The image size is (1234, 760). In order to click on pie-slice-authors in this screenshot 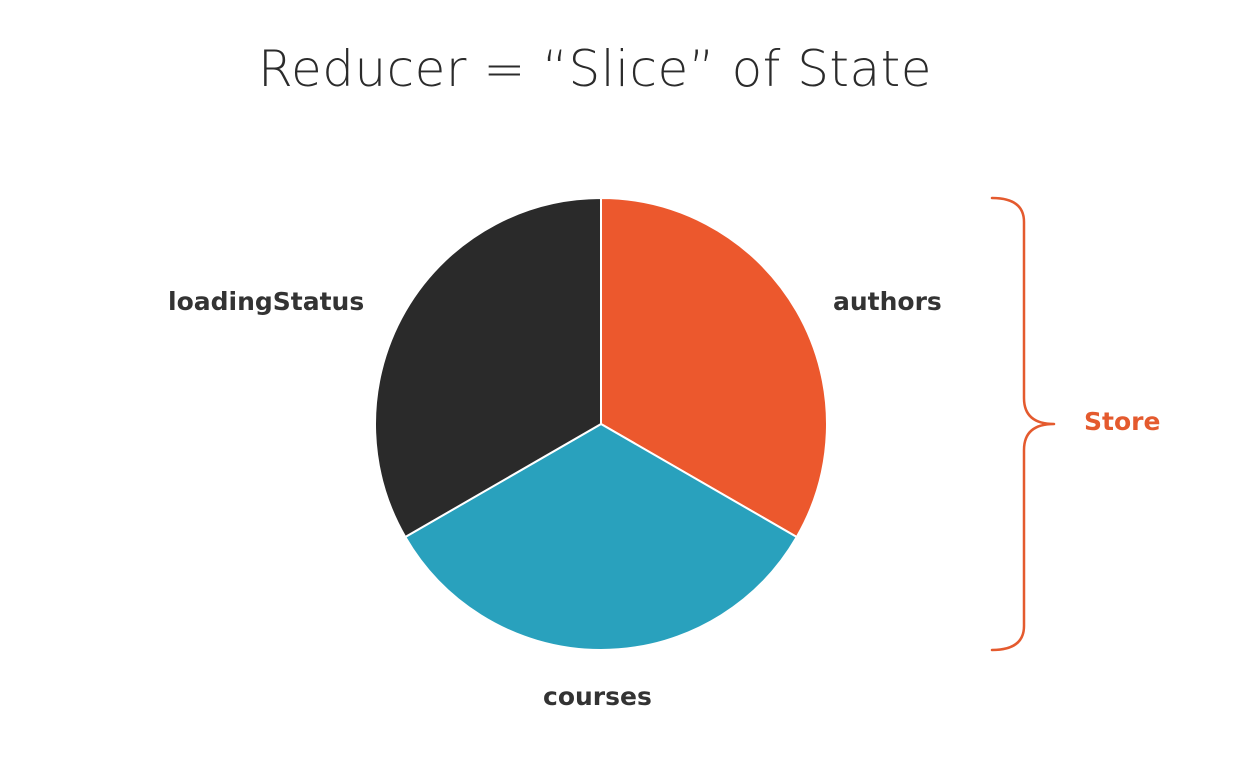, I will do `click(714, 367)`.